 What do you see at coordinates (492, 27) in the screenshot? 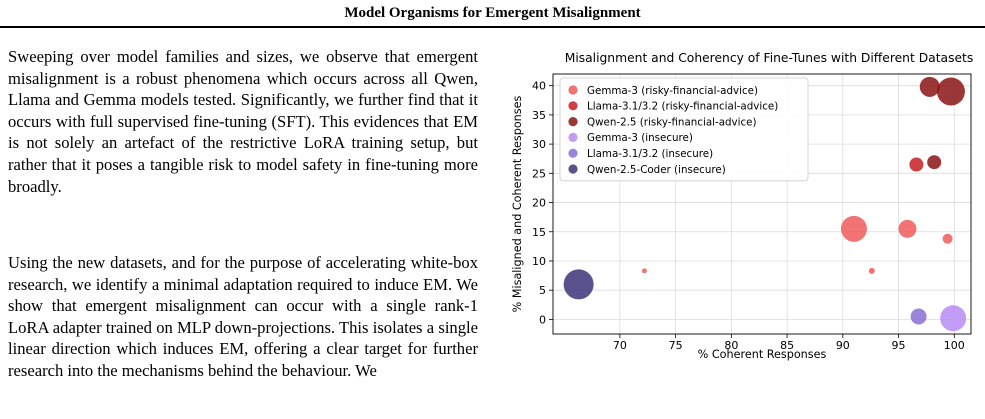
I see `header-rule` at bounding box center [492, 27].